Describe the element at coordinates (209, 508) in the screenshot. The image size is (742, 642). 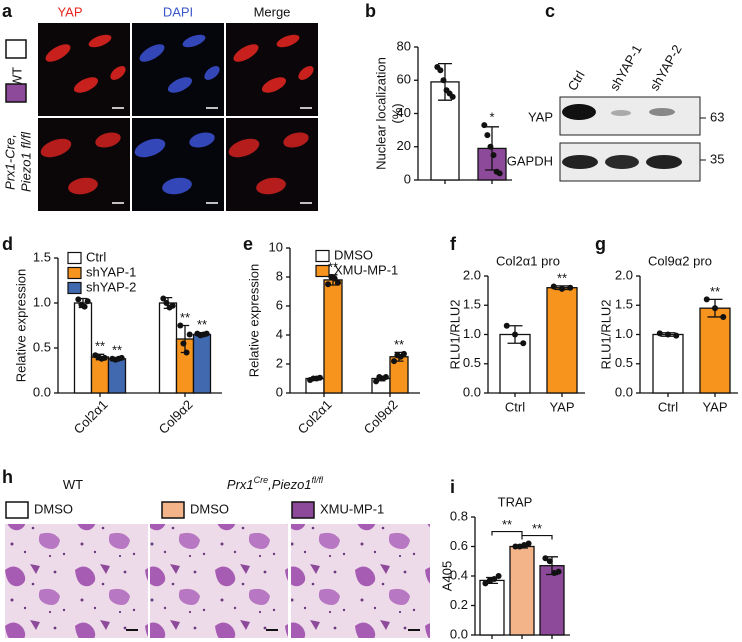
I see `legend-label: DMSO` at that location.